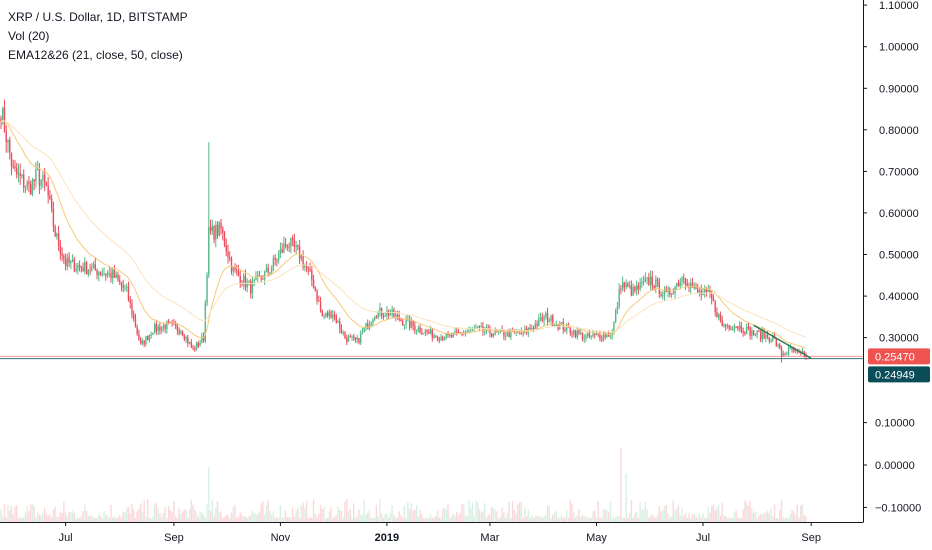 This screenshot has height=550, width=932. Describe the element at coordinates (703, 538) in the screenshot. I see `date-tick-label: Jul` at that location.